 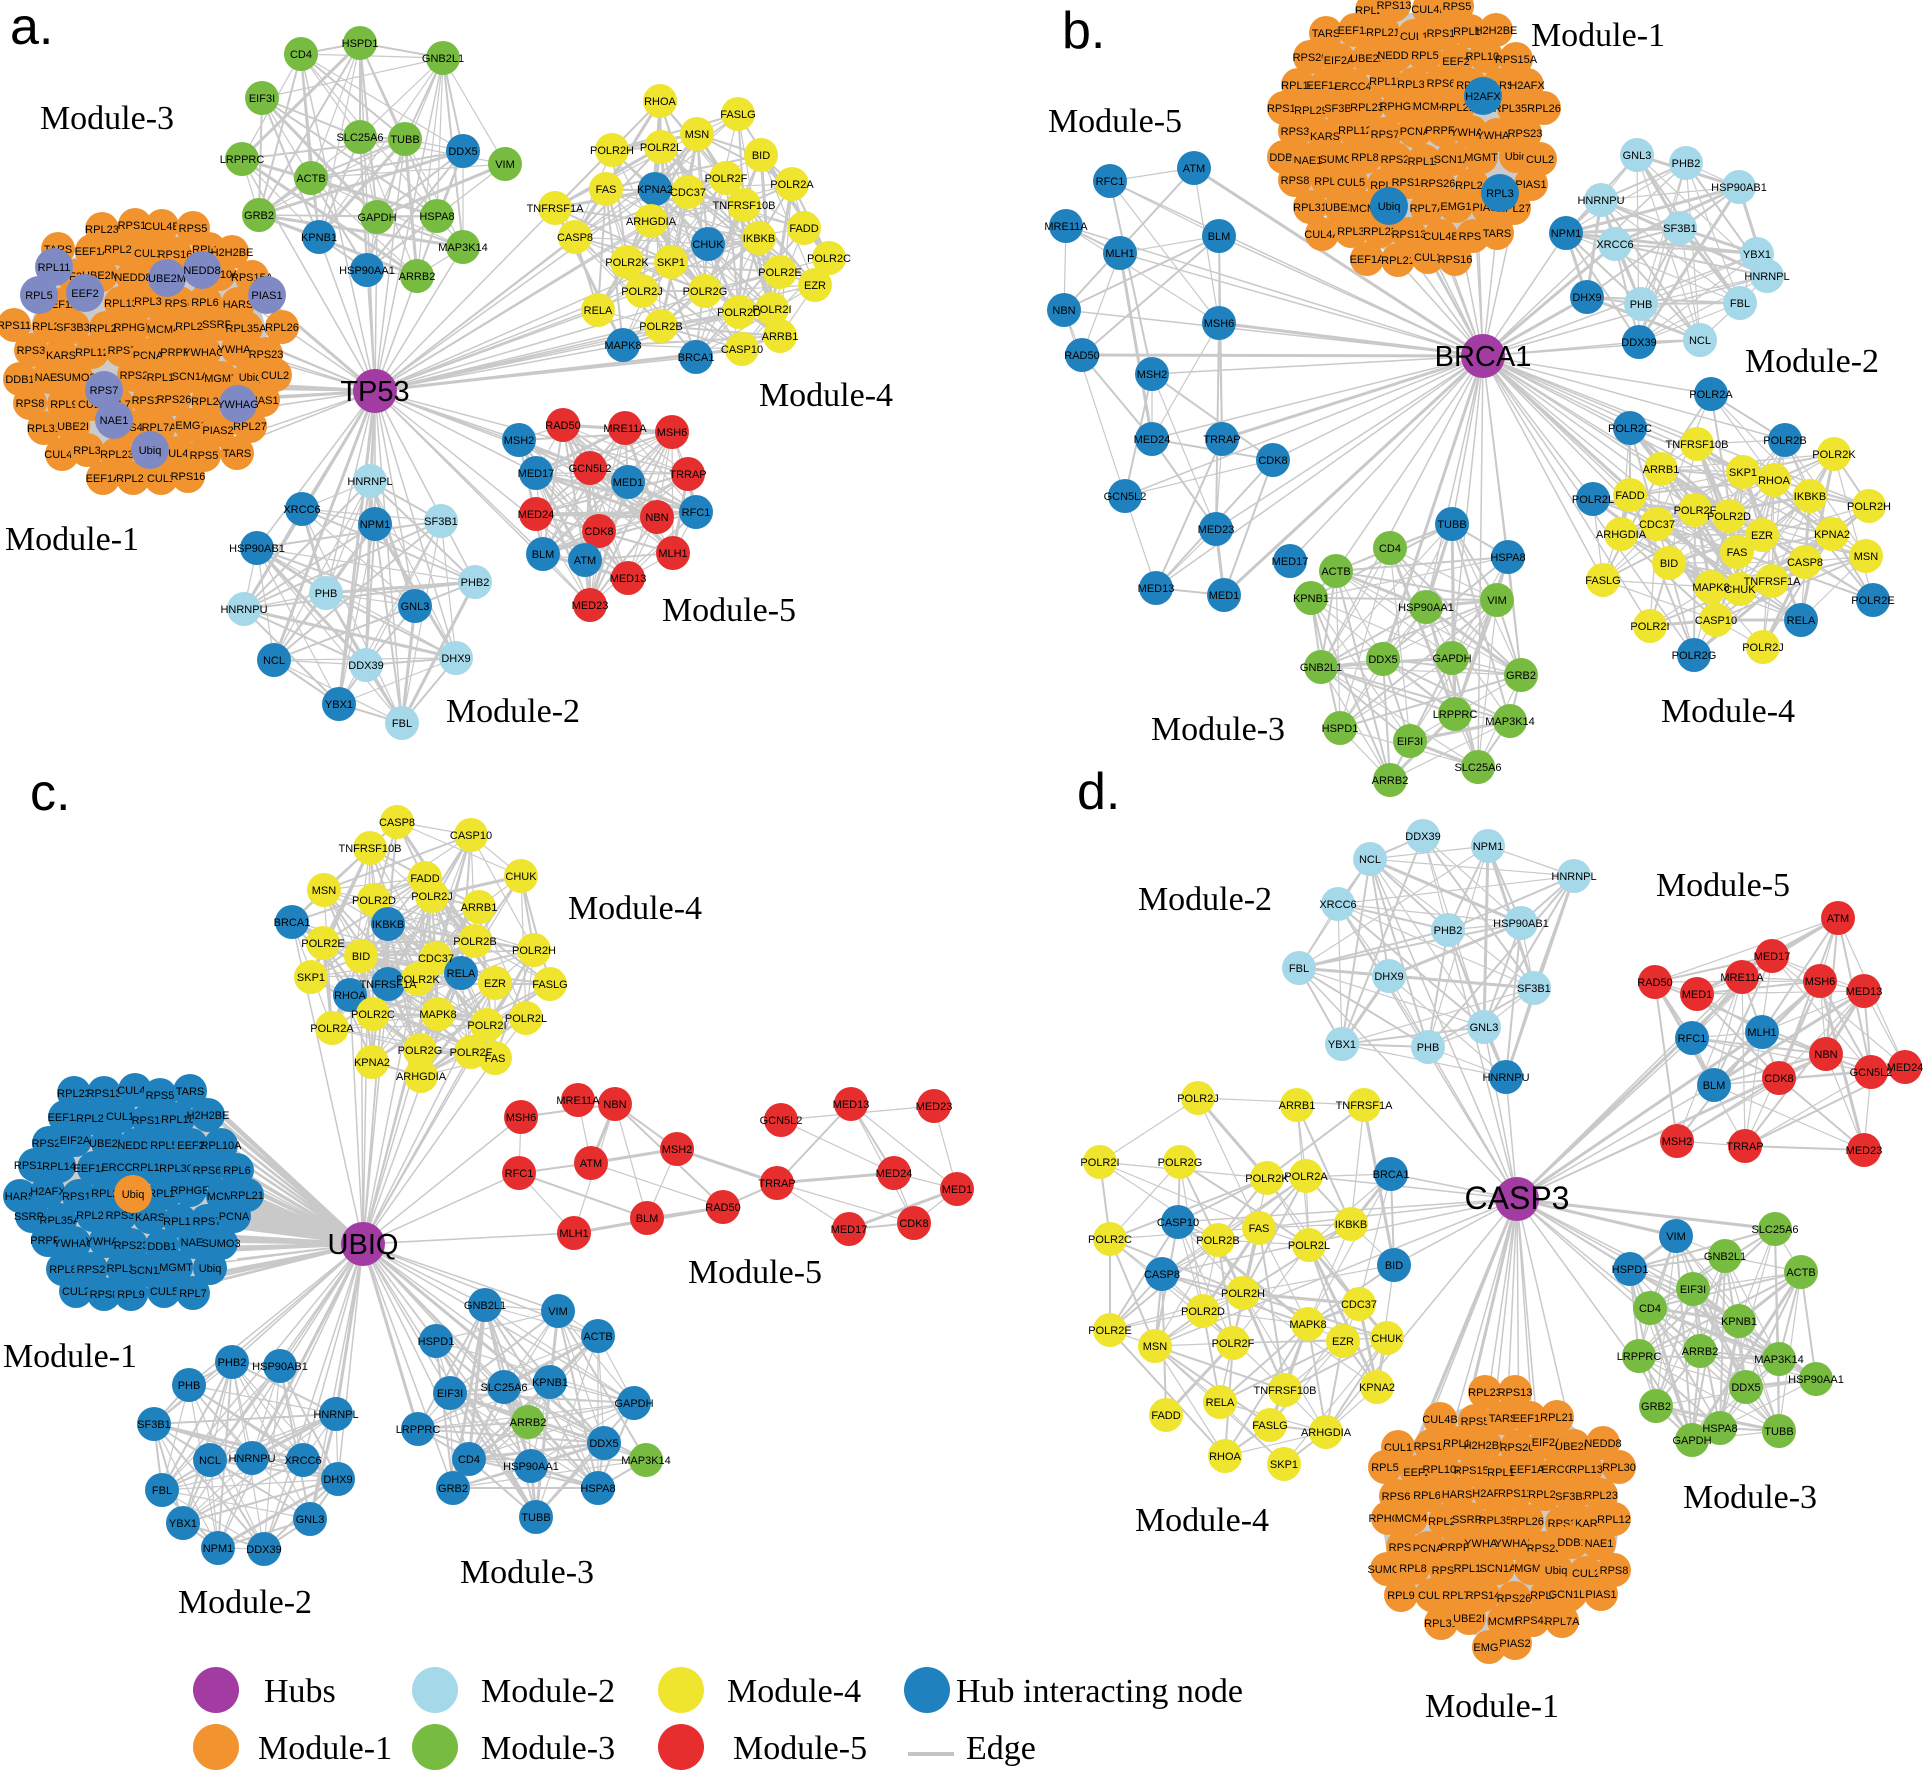 I want to click on svg-text: Module-1, so click(x=70, y=1356).